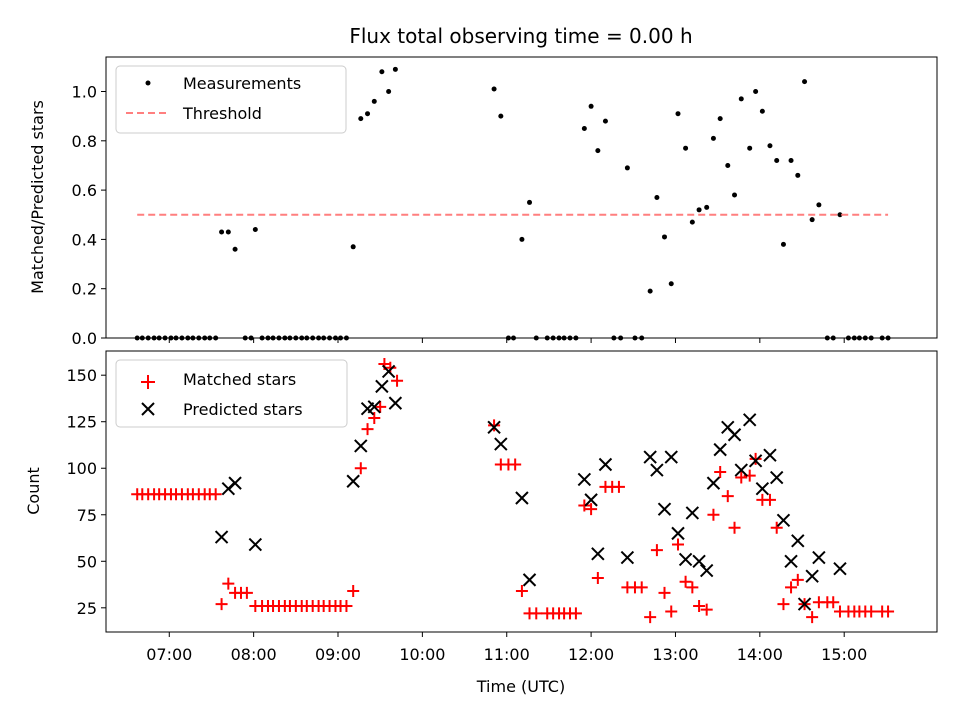  I want to click on legend-label-predicted: Predicted stars, so click(243, 409).